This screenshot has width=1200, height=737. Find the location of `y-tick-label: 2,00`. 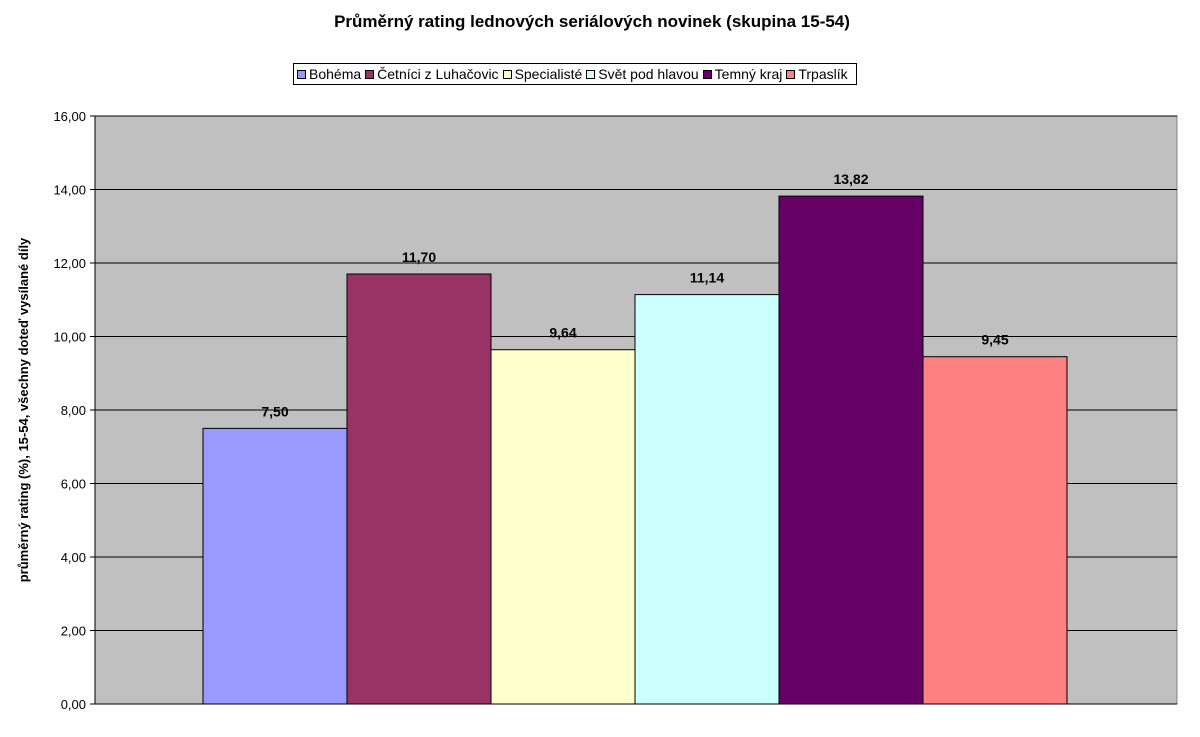

y-tick-label: 2,00 is located at coordinates (73, 631).